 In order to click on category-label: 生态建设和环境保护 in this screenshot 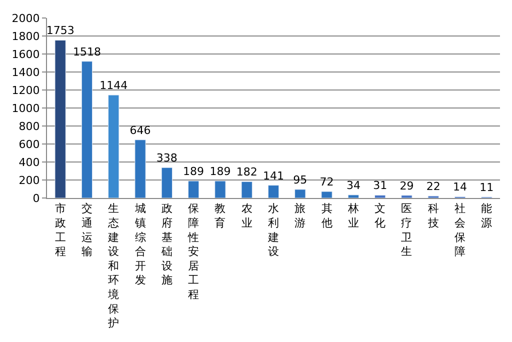, I will do `click(114, 266)`.